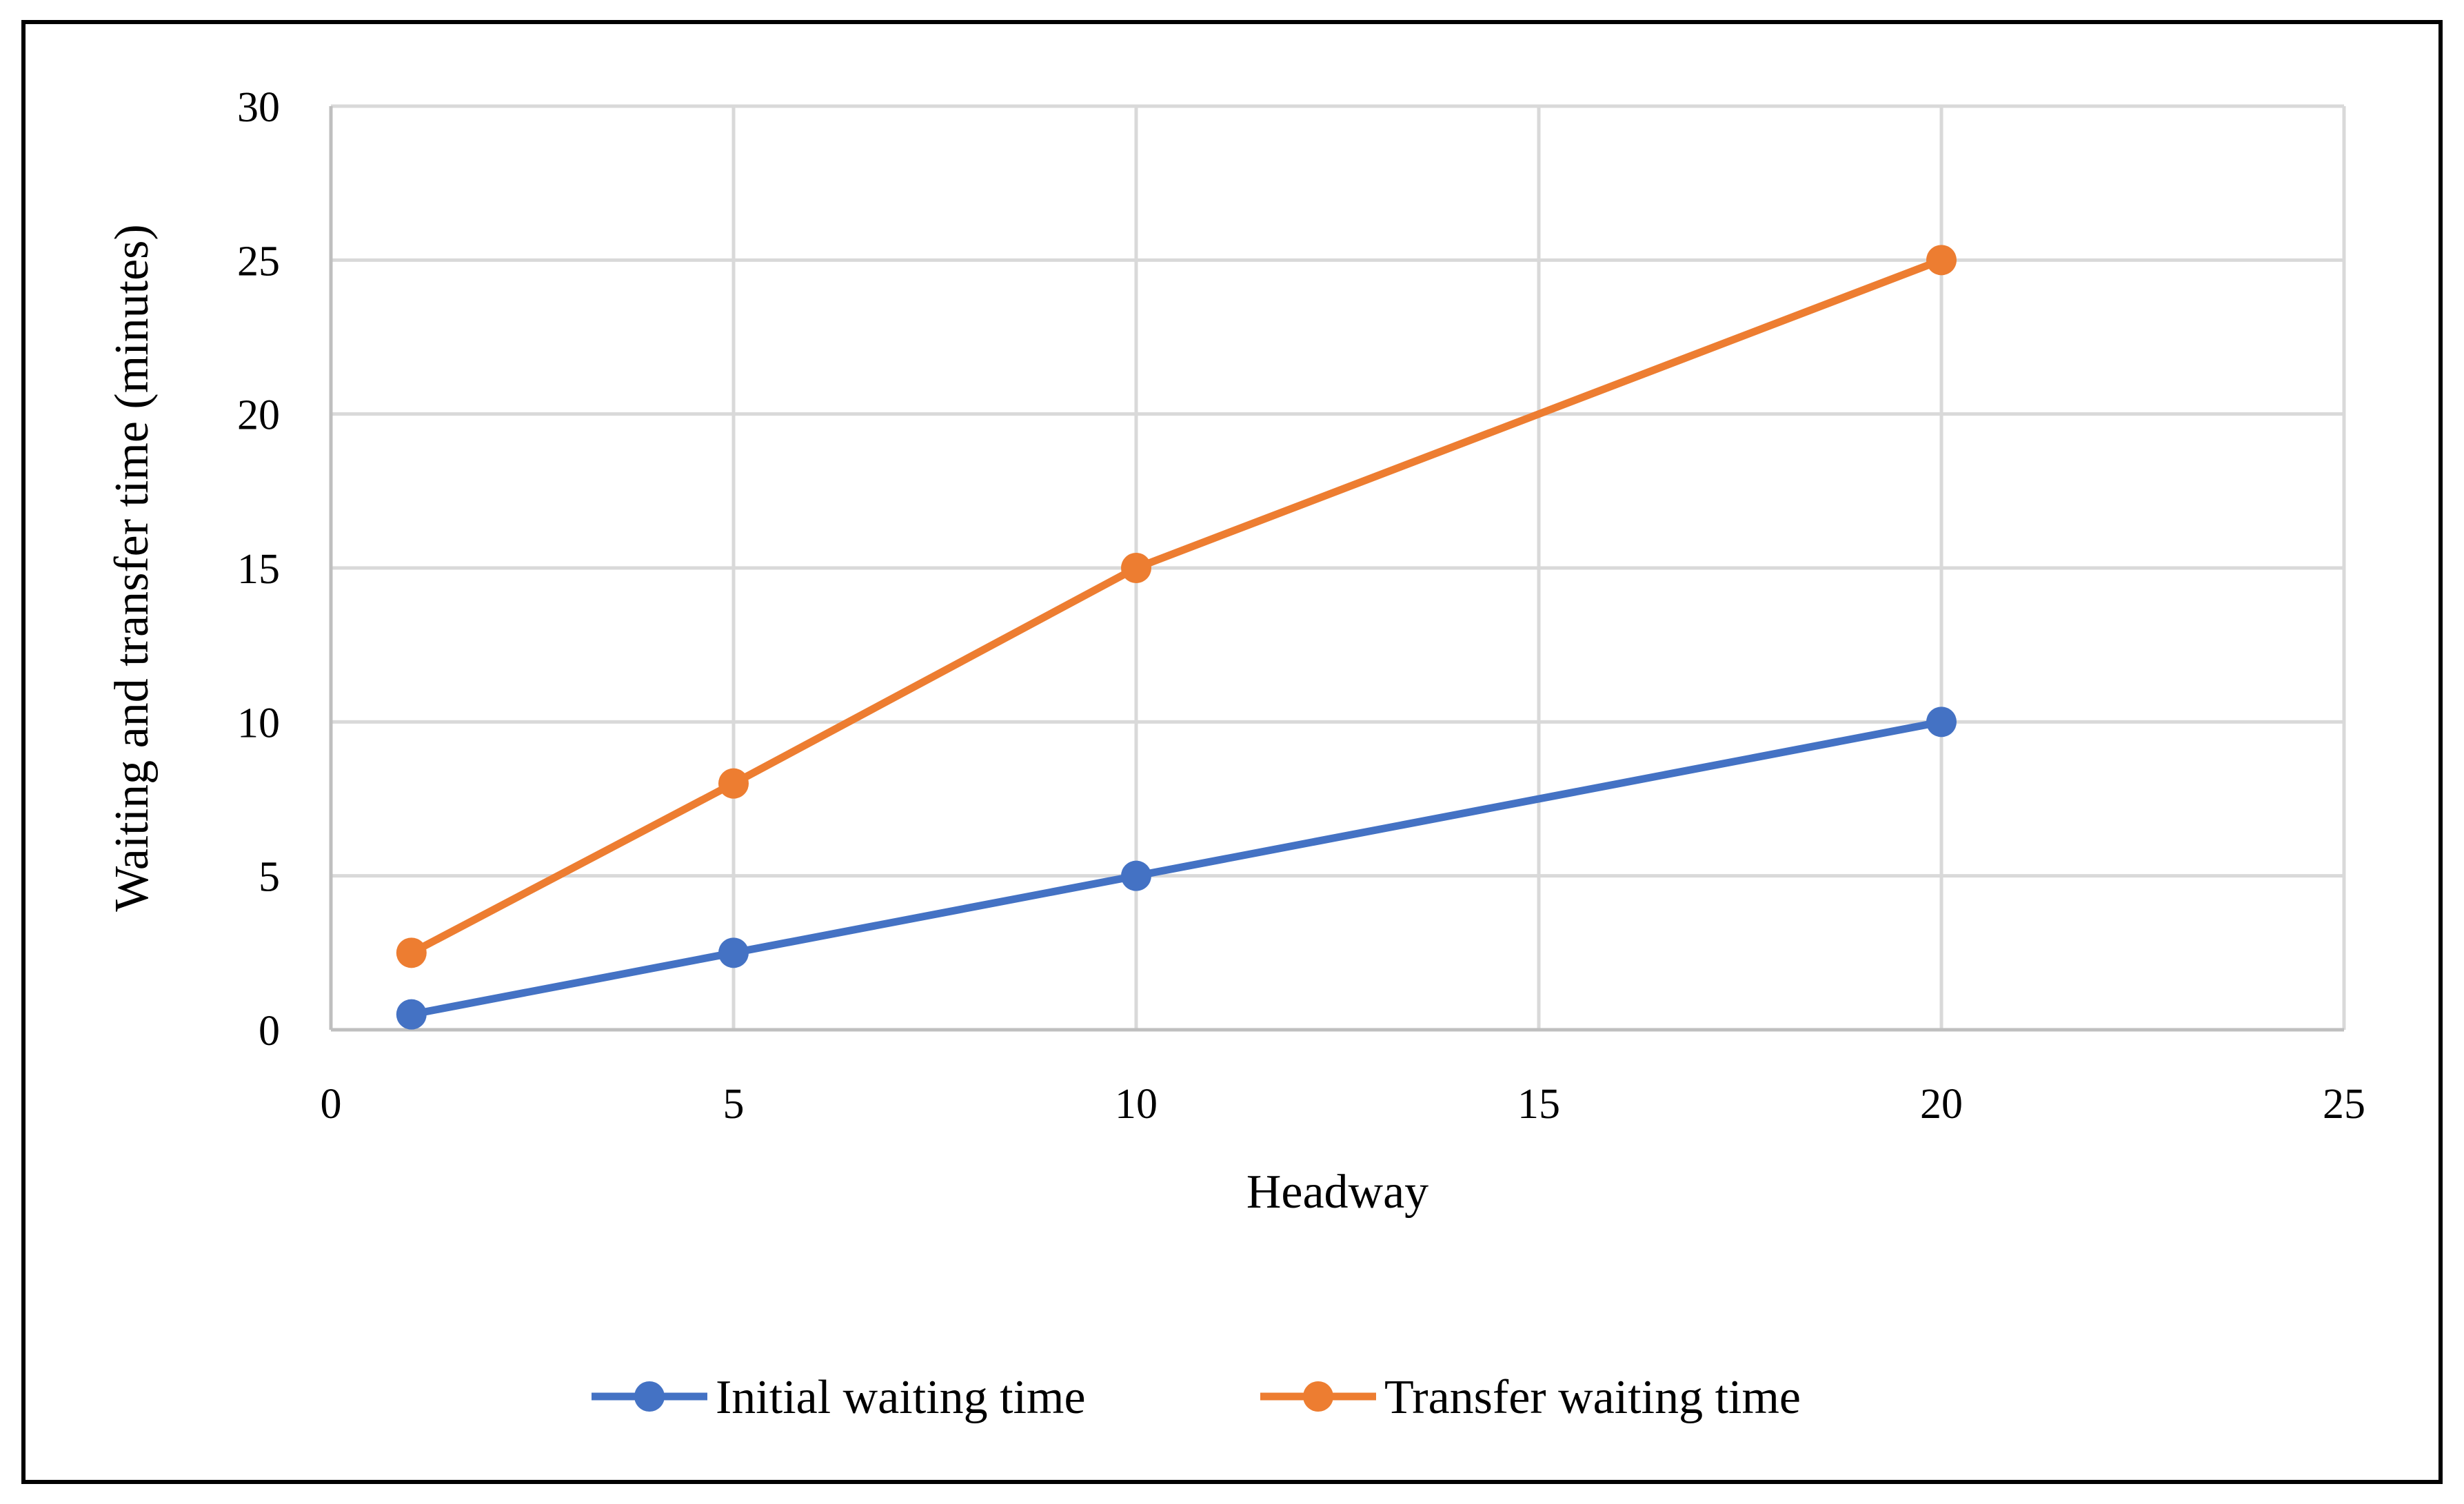 This screenshot has height=1504, width=2464. Describe the element at coordinates (331, 1104) in the screenshot. I see `x-tick-label: 0` at that location.